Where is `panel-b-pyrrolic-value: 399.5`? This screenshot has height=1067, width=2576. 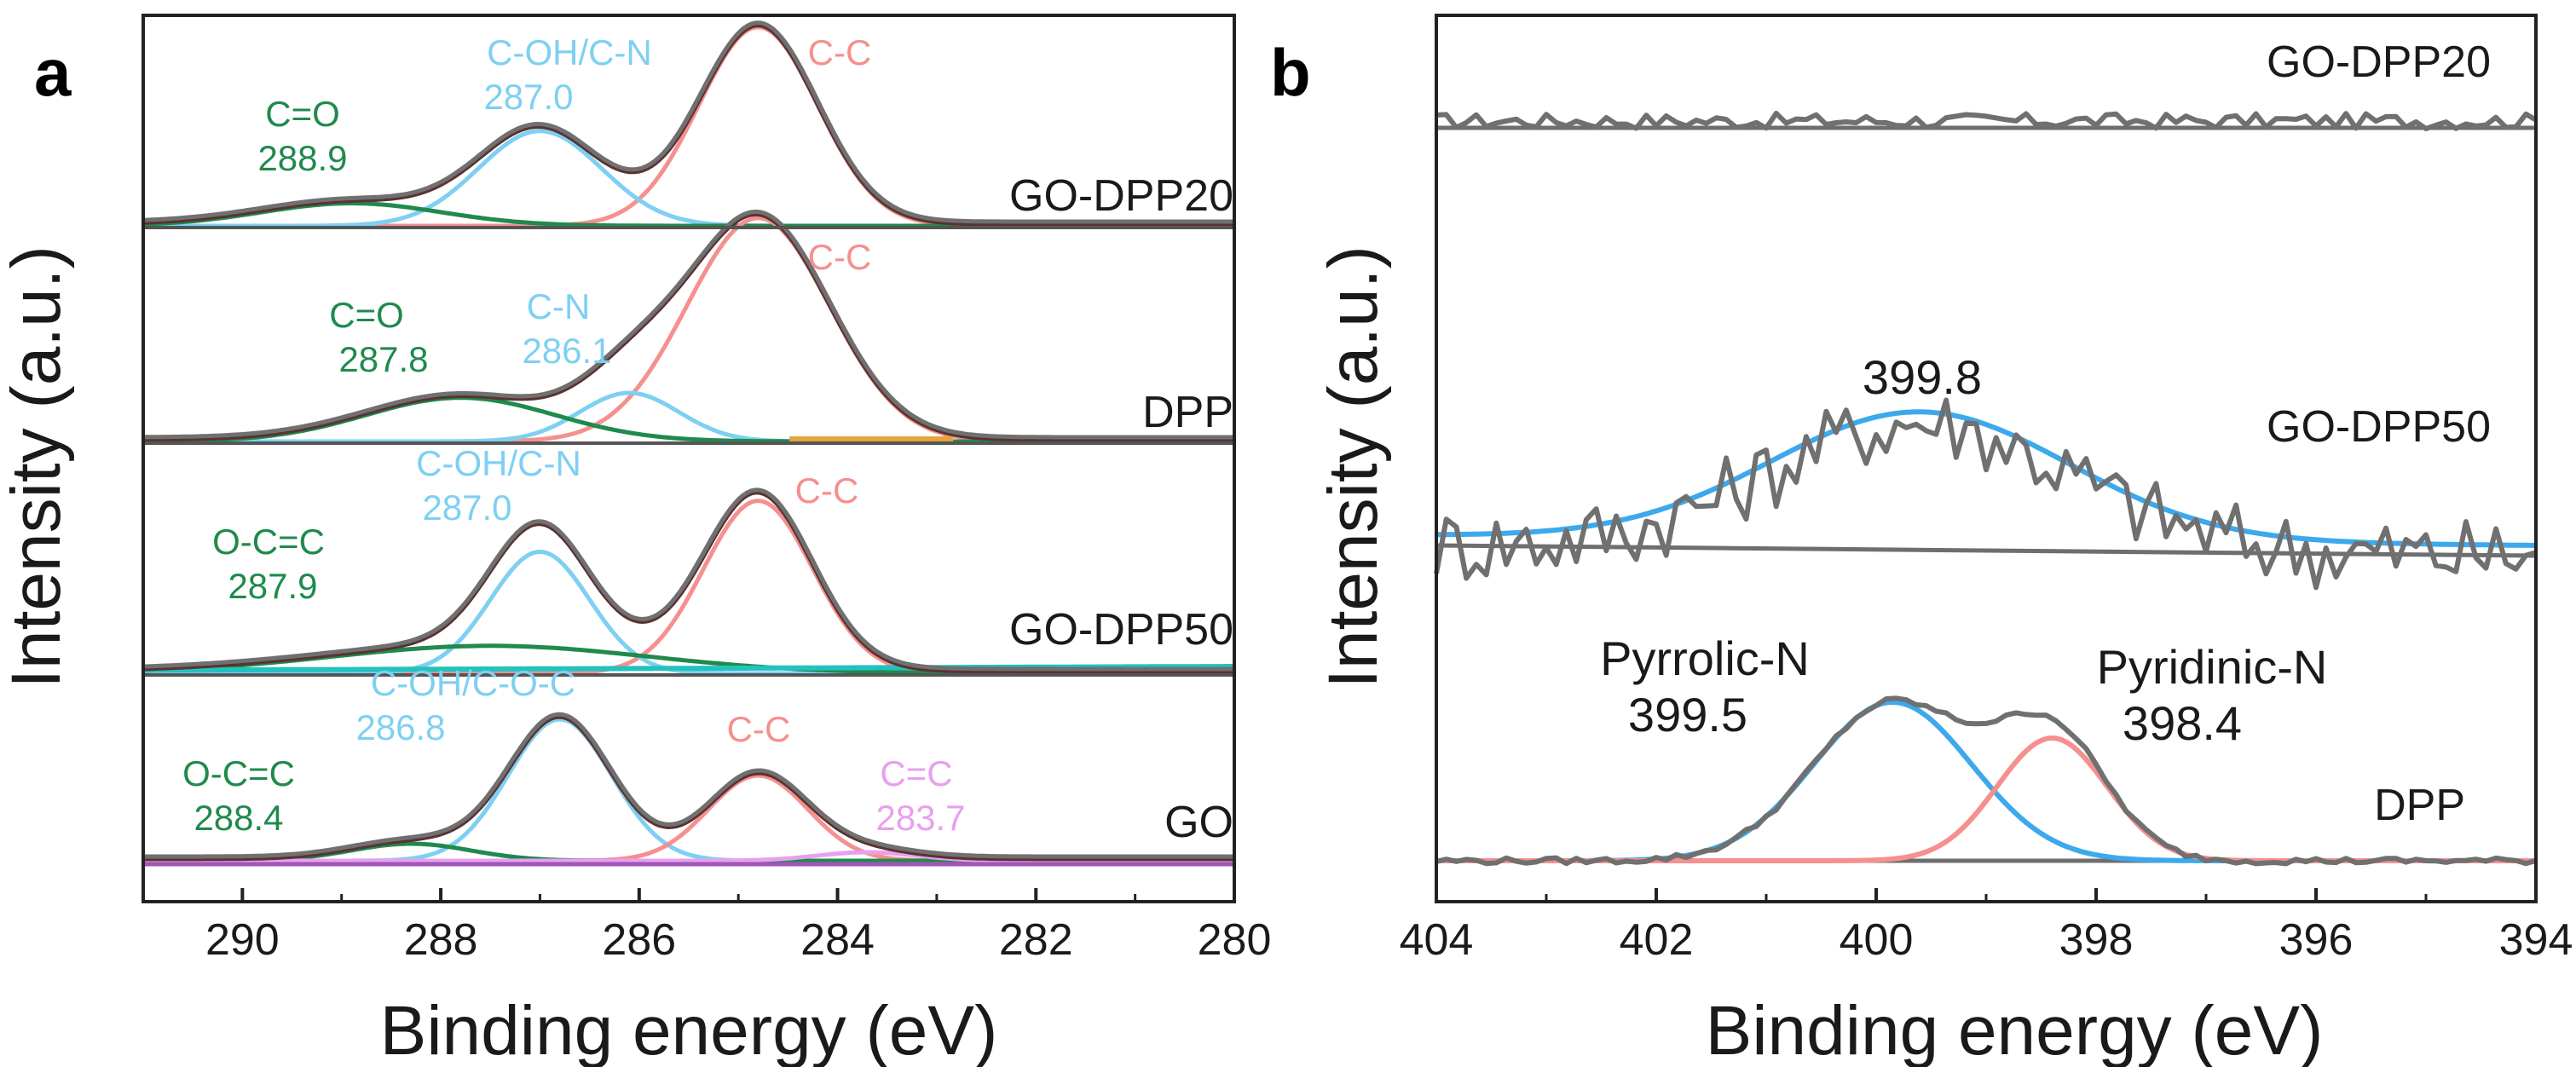 panel-b-pyrrolic-value: 399.5 is located at coordinates (1687, 714).